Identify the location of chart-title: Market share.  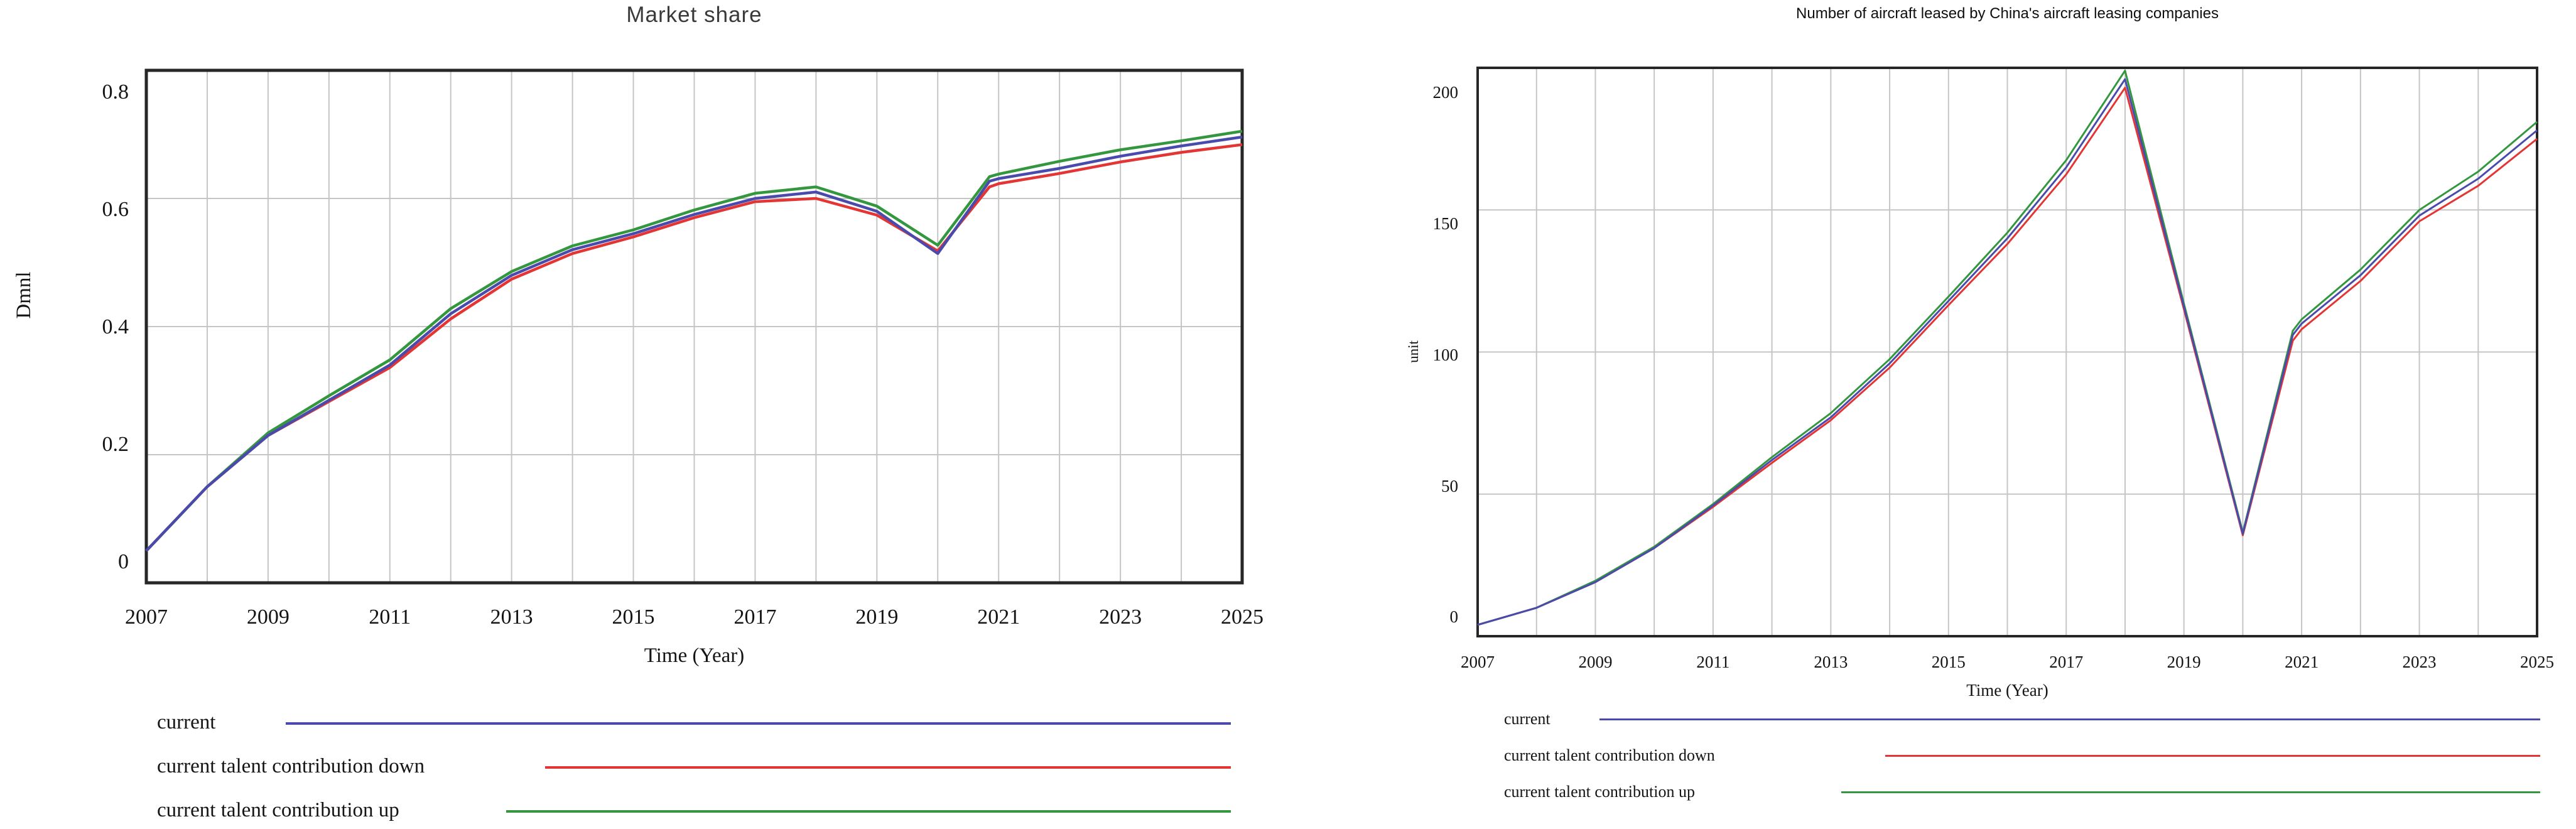
(694, 15).